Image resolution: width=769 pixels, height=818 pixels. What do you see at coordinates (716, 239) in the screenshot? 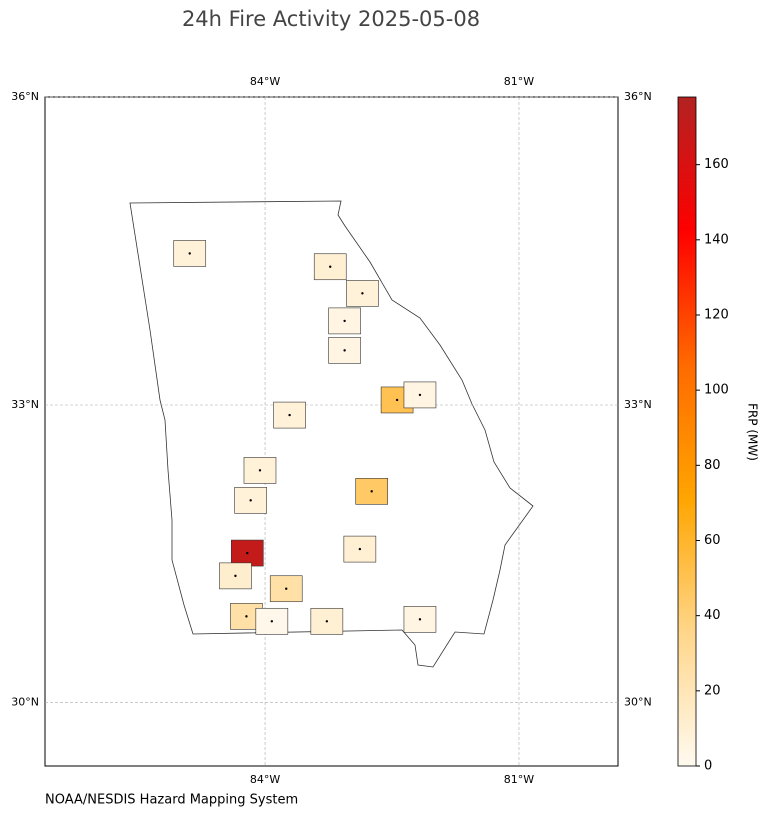
I see `colorbar-tick-label: 140` at bounding box center [716, 239].